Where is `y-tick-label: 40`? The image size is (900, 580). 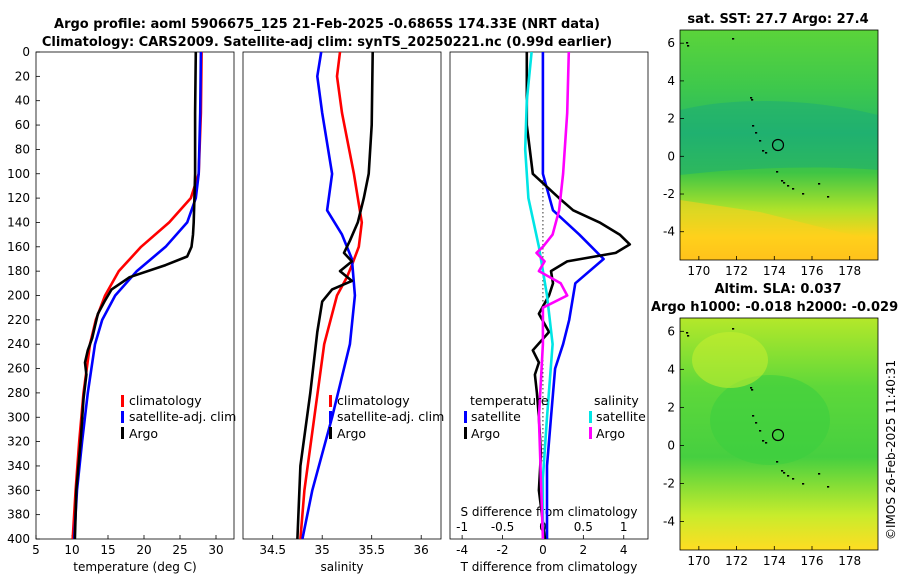
y-tick-label: 40 is located at coordinates (22, 101).